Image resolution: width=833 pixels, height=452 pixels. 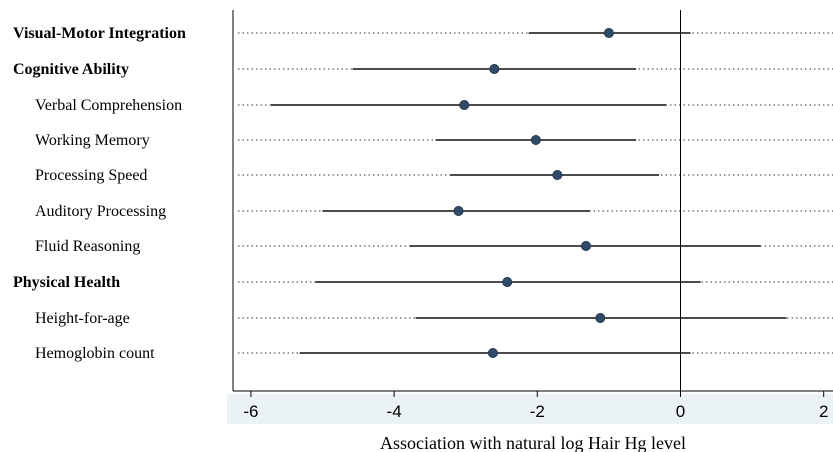 What do you see at coordinates (533, 192) in the screenshot?
I see `point-estimates` at bounding box center [533, 192].